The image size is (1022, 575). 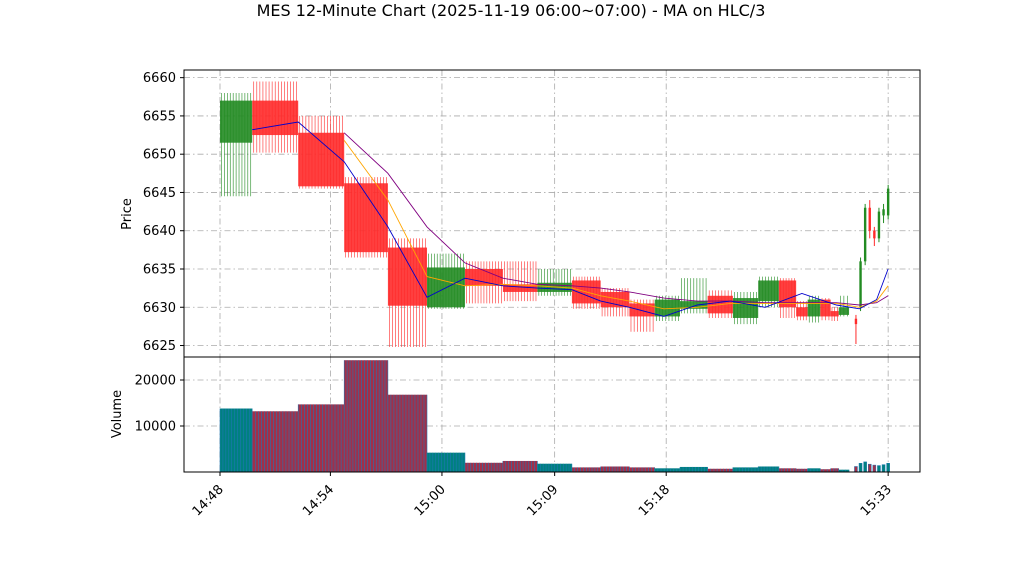 I want to click on volume-panel-frame, so click(x=552, y=414).